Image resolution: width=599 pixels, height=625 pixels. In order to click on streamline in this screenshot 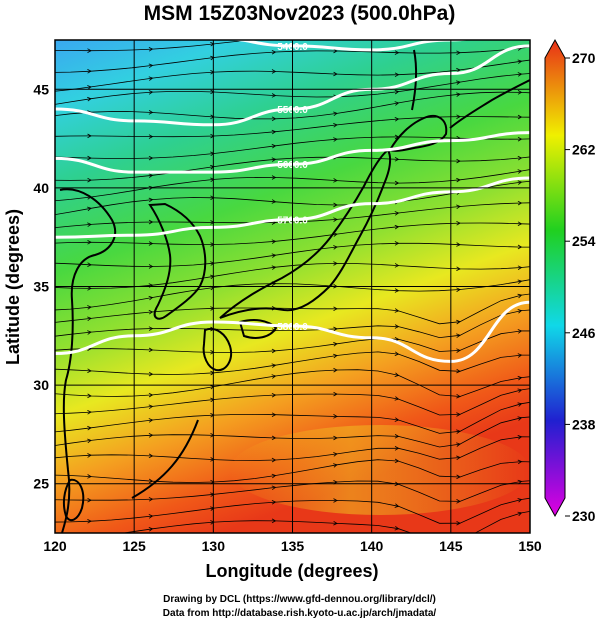, I will do `click(325, 521)`.